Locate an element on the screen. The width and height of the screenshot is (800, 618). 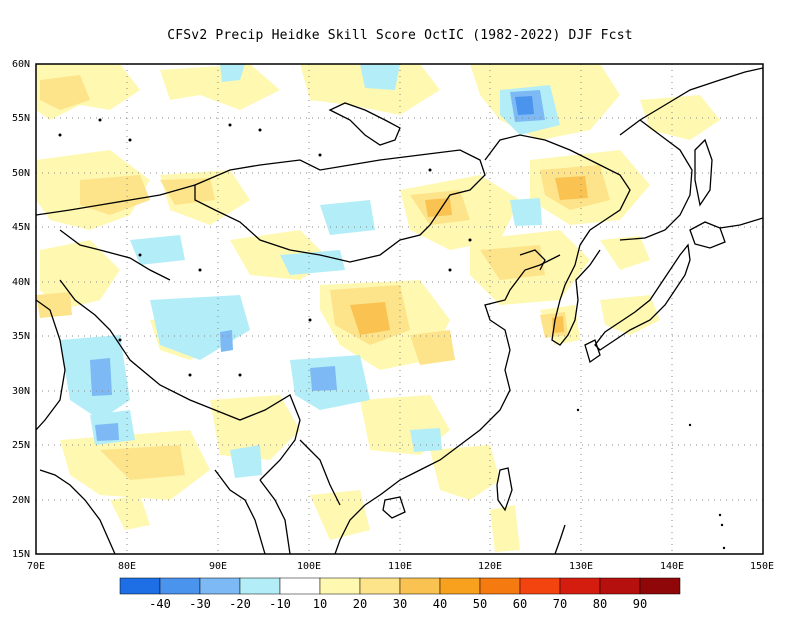
colorbar-label: 20 is located at coordinates (360, 604).